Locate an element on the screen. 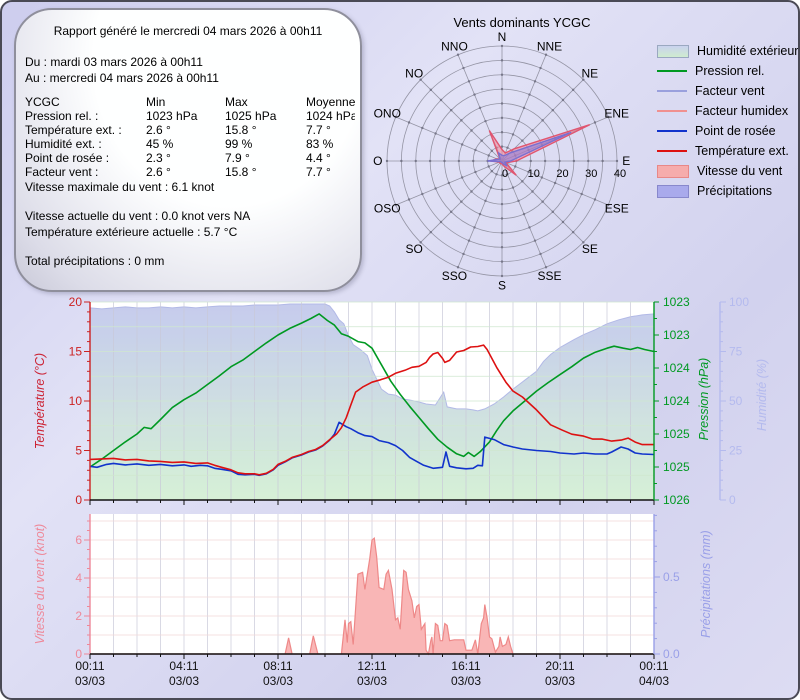 This screenshot has width=800, height=700. table-cell: 1024 hPa is located at coordinates (330, 116).